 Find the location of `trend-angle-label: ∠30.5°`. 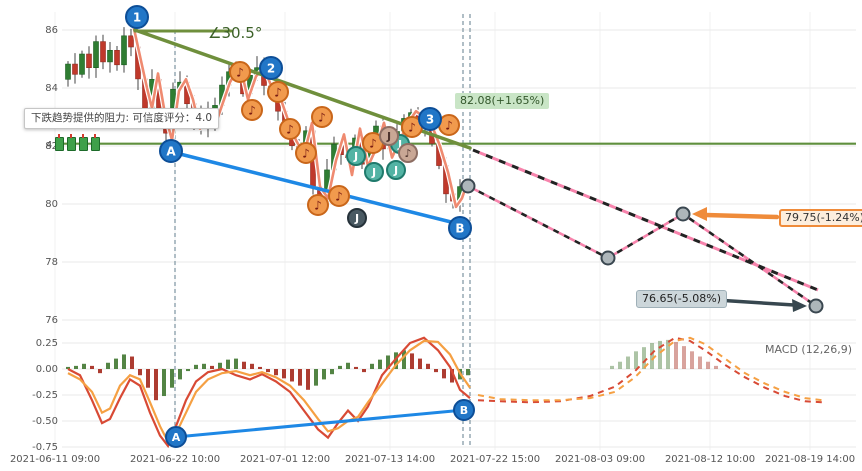

trend-angle-label: ∠30.5° is located at coordinates (235, 33).